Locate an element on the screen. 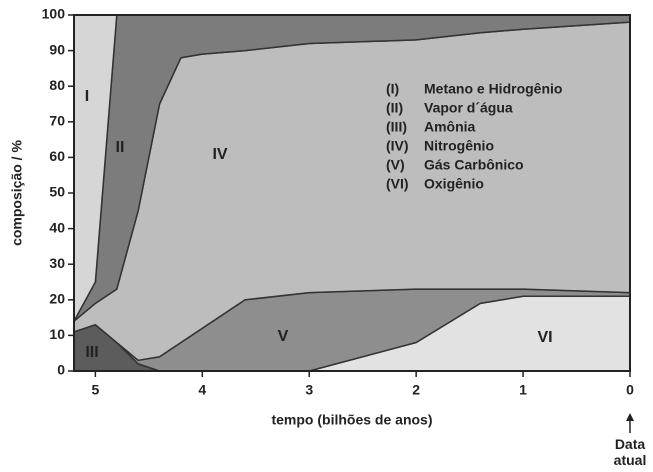  region-label: V is located at coordinates (283, 336).